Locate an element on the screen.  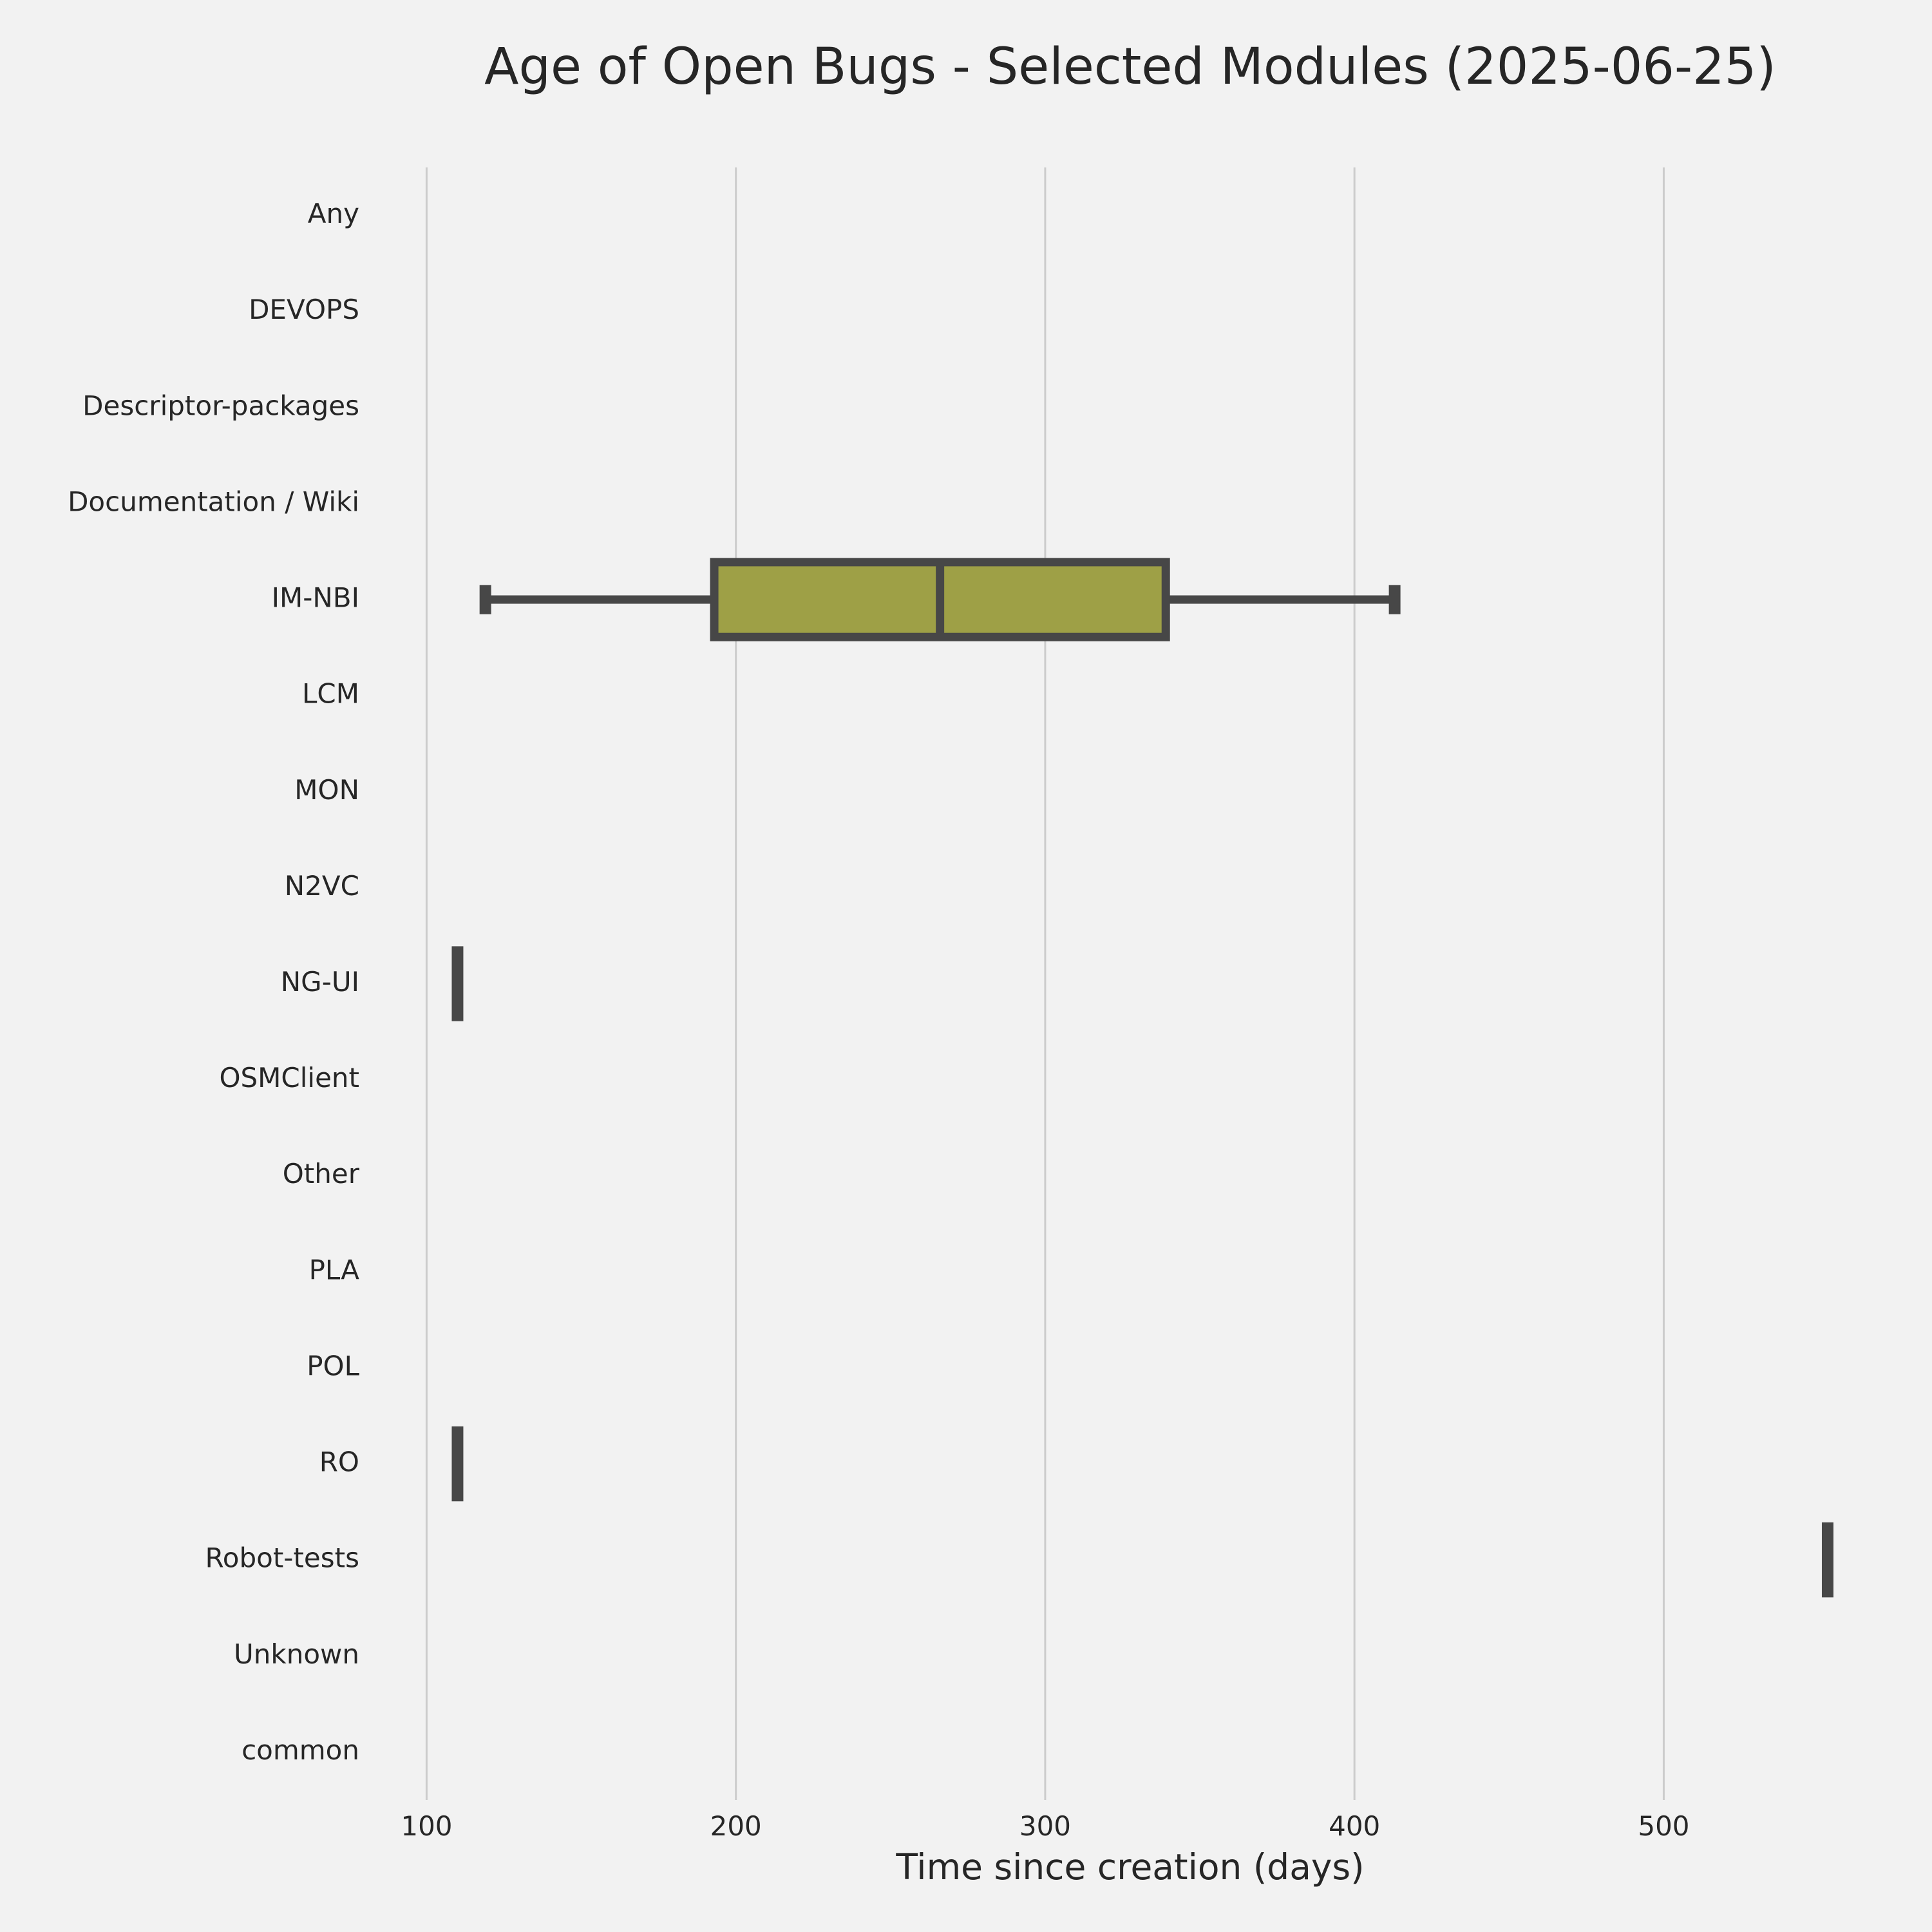
y-tick-label-other: Other is located at coordinates (321, 1173).